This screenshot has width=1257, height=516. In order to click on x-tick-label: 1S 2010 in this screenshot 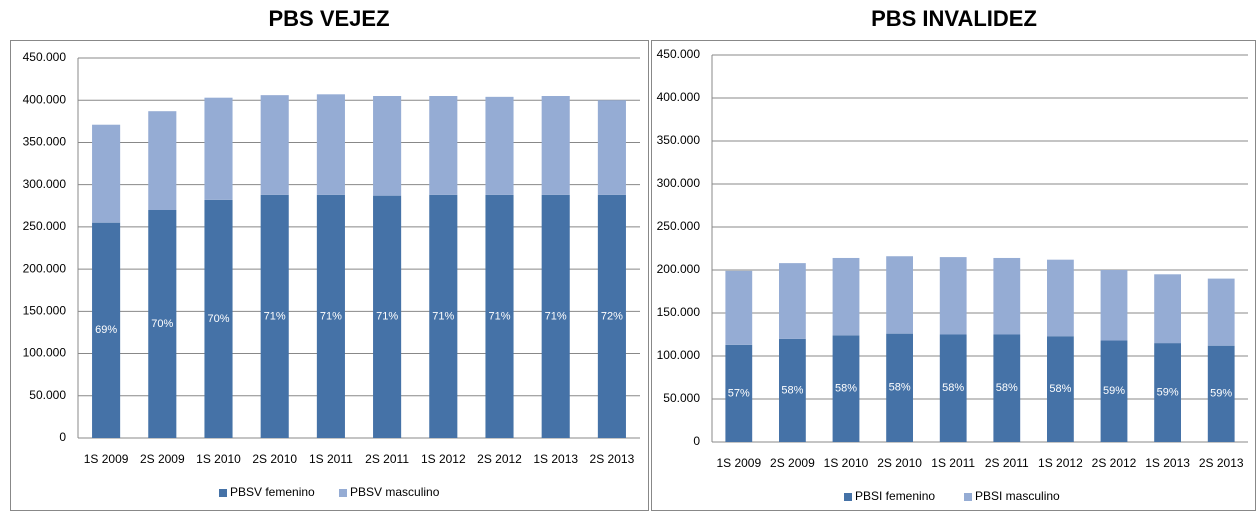, I will do `click(846, 463)`.